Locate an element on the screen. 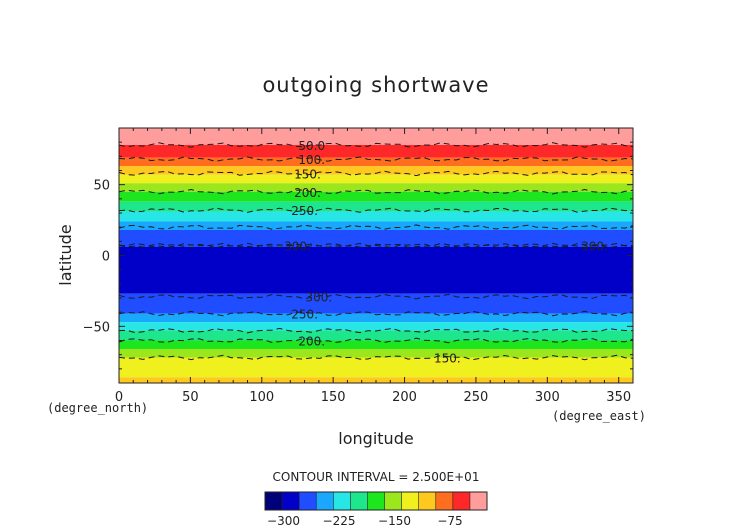 This screenshot has width=752, height=532. y-tick-label-1: 0 is located at coordinates (106, 257).